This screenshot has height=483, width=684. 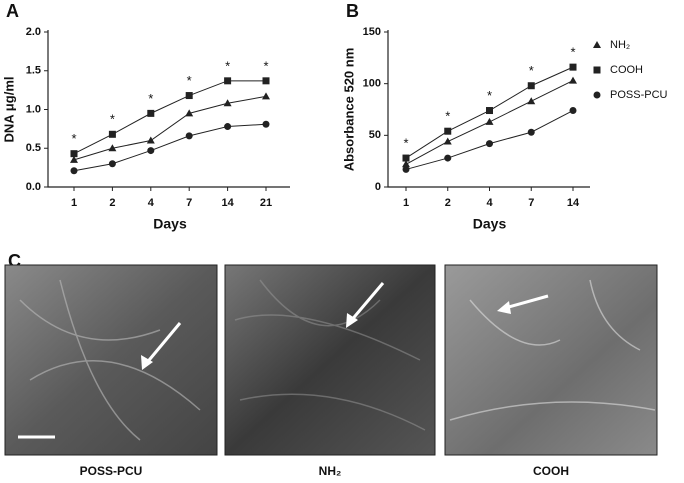 I want to click on y-tick-label: 50, so click(x=375, y=135).